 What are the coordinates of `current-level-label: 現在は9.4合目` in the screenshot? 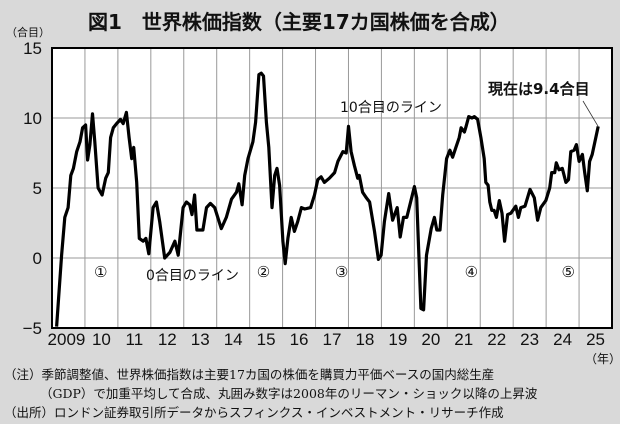 It's located at (539, 89).